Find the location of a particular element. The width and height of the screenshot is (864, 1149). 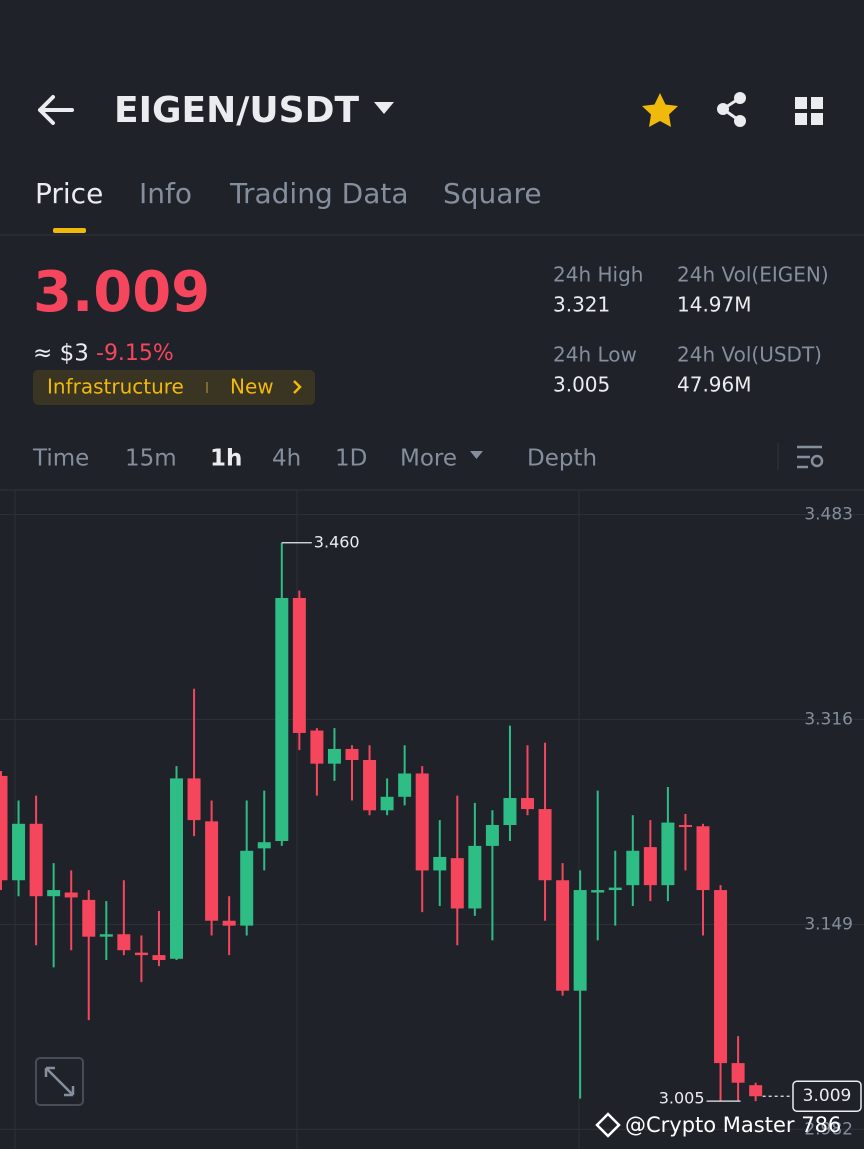

fullscreen-button is located at coordinates (59, 1081).